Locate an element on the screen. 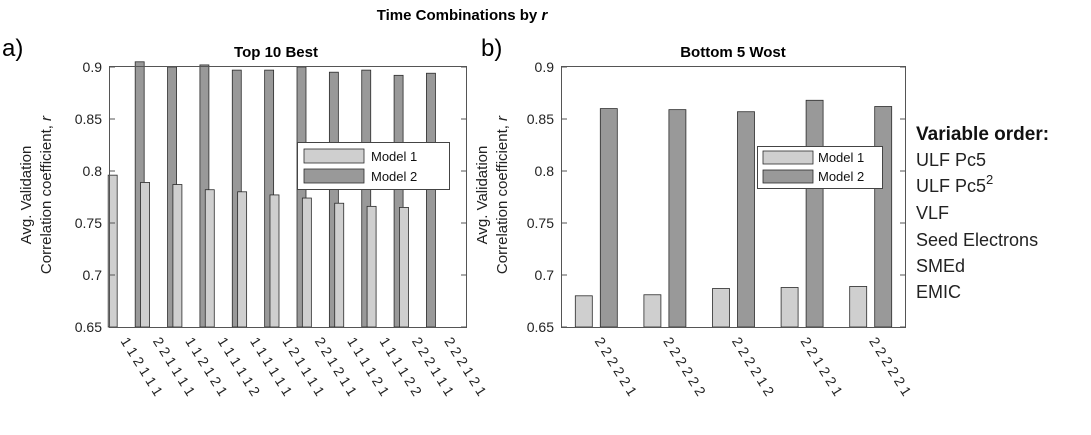  variable-order-heading: Variable order: is located at coordinates (982, 134).